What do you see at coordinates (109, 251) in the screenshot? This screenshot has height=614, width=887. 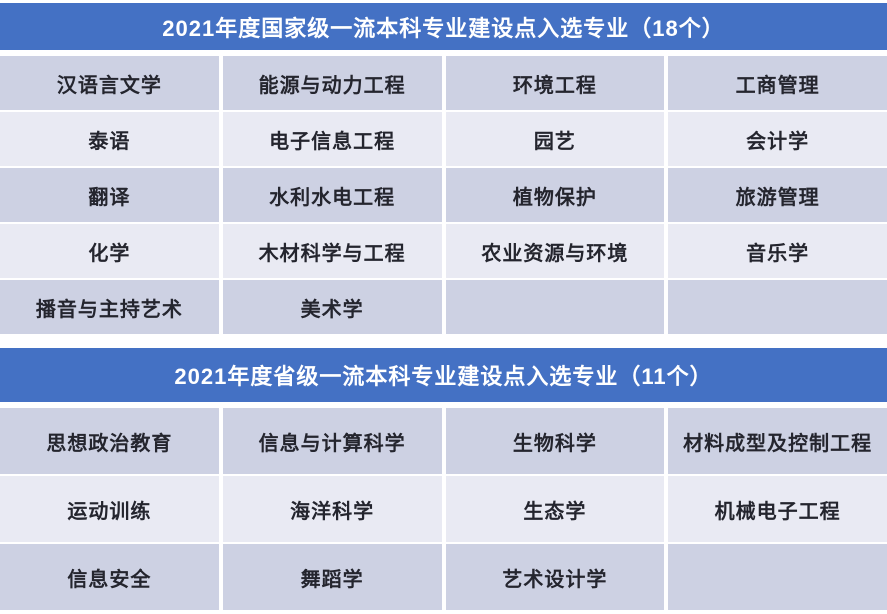 I see `major-cell: 化学` at bounding box center [109, 251].